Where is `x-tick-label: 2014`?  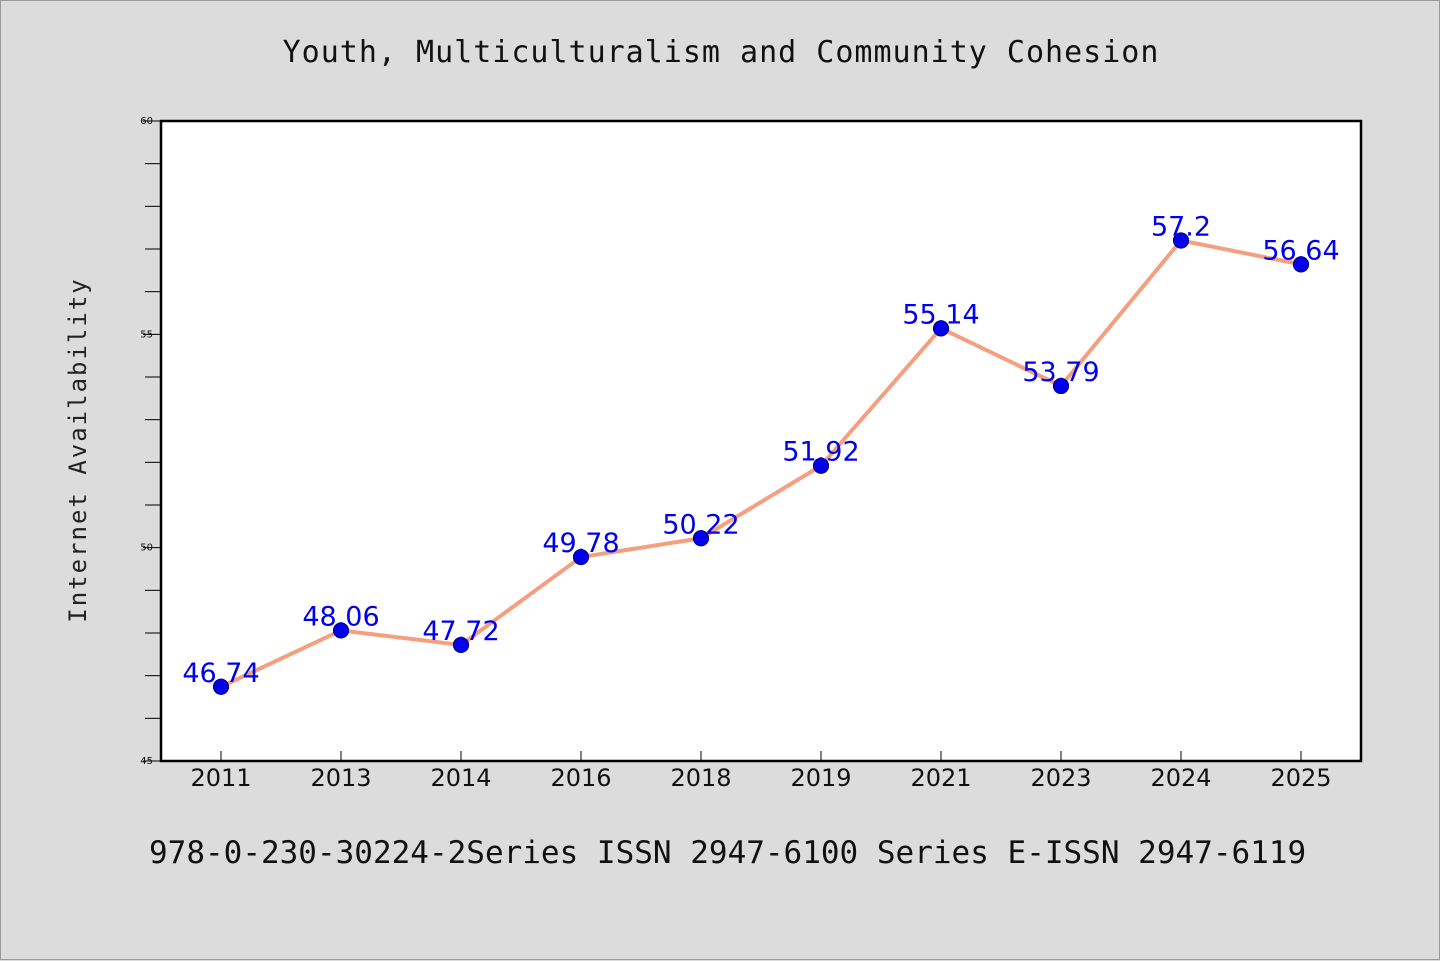
x-tick-label: 2014 is located at coordinates (460, 778).